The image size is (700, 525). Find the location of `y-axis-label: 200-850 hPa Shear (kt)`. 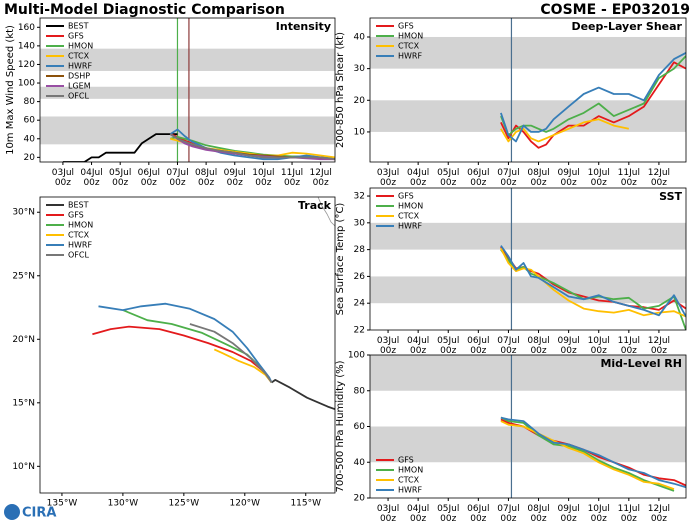

y-axis-label: 200-850 hPa Shear (kt) is located at coordinates (340, 90).